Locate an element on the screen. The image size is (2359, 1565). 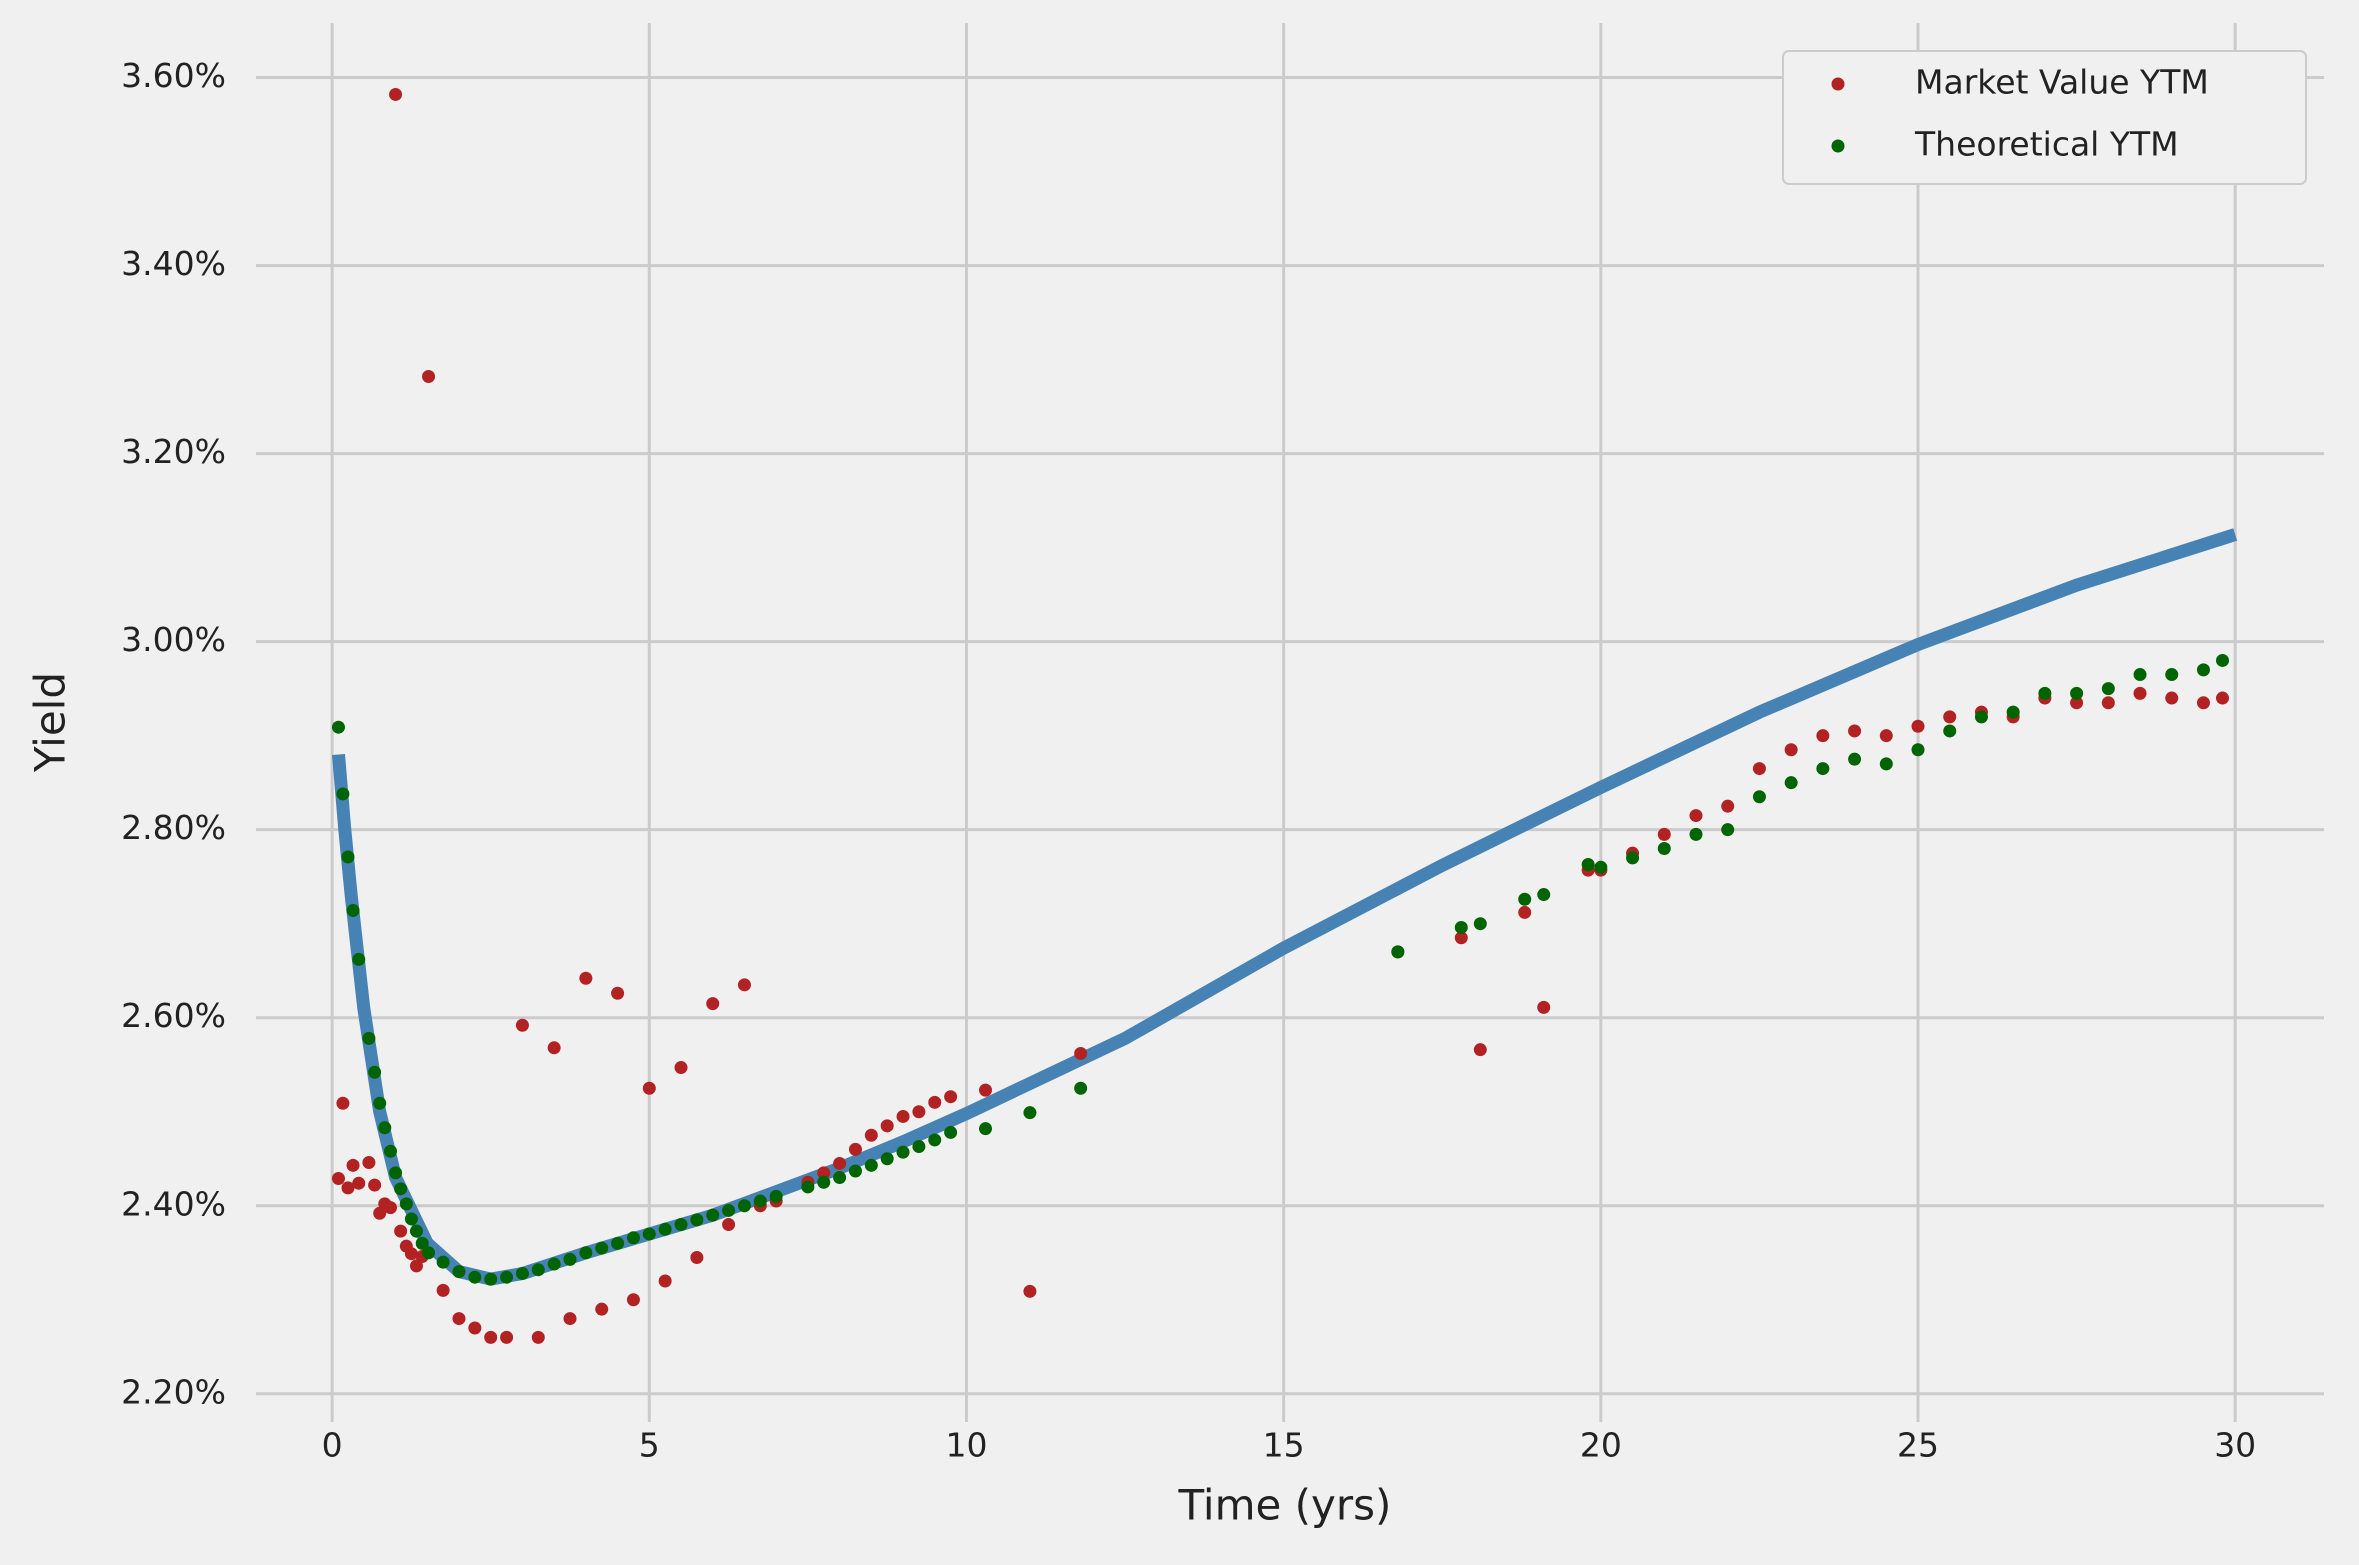
x-tick-label: 25 is located at coordinates (1918, 1445).